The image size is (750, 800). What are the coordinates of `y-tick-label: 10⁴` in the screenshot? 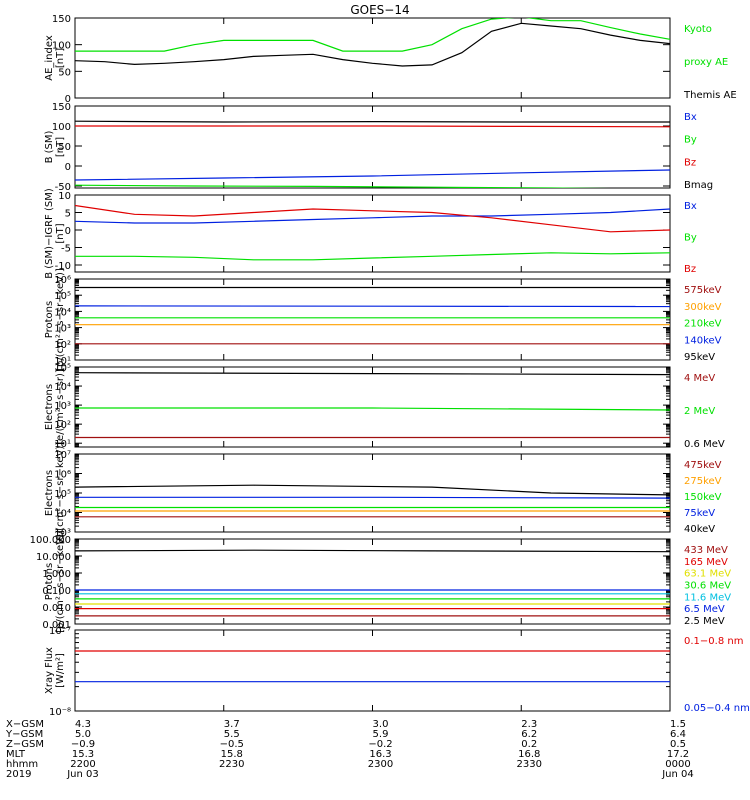 It's located at (62, 312).